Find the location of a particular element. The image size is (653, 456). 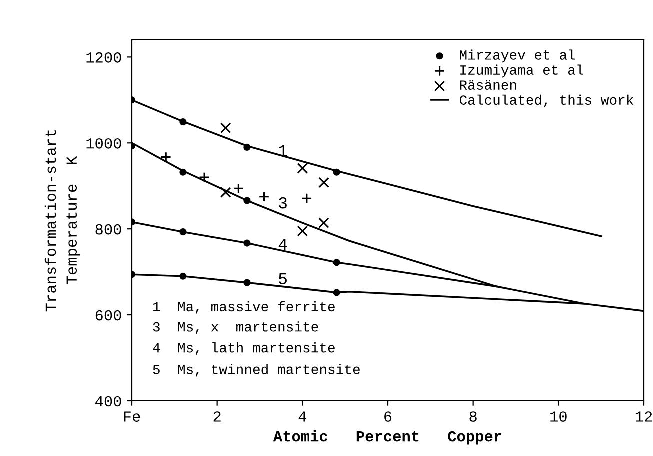

x-tick-label: 6 is located at coordinates (388, 417).